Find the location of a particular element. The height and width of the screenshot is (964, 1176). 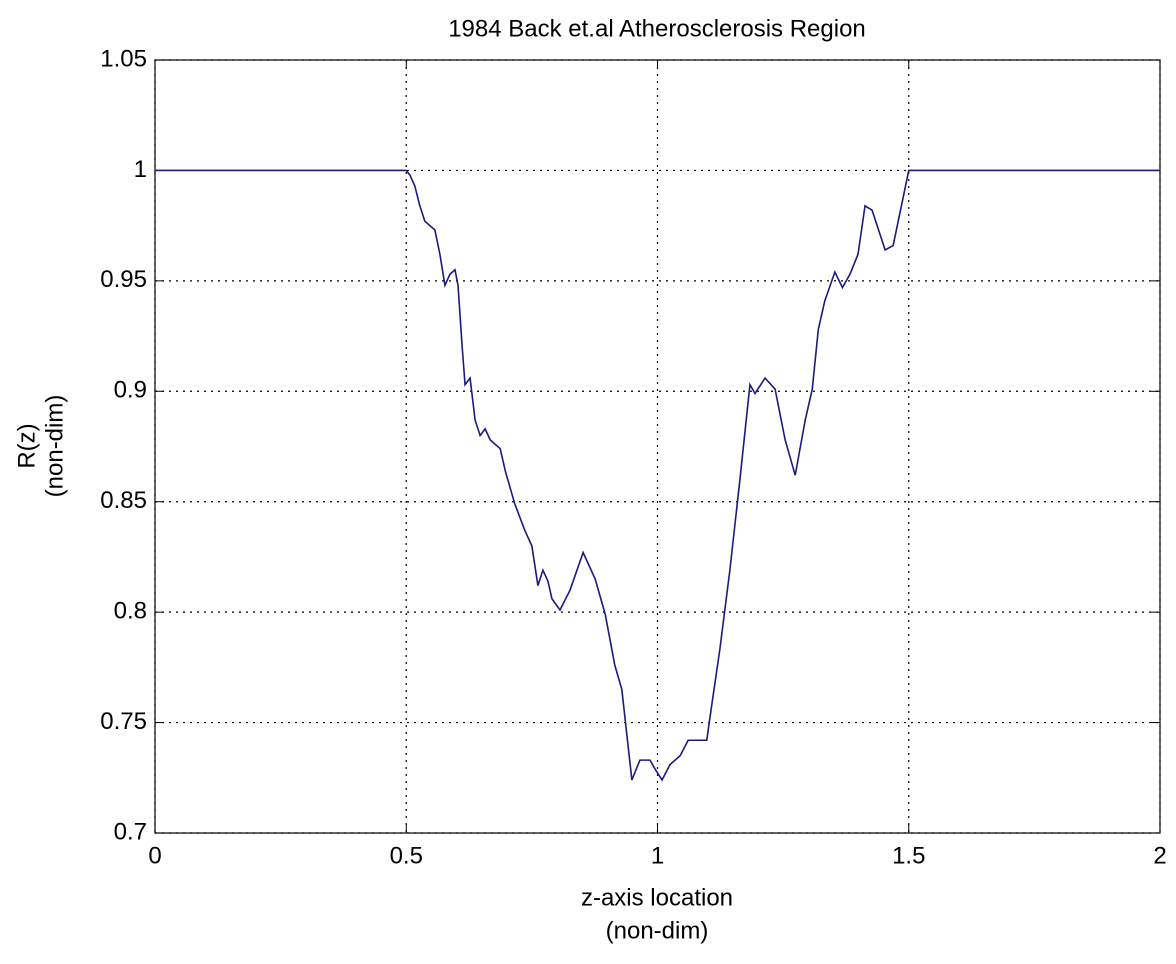

x-tick-label: 2 is located at coordinates (1159, 855).